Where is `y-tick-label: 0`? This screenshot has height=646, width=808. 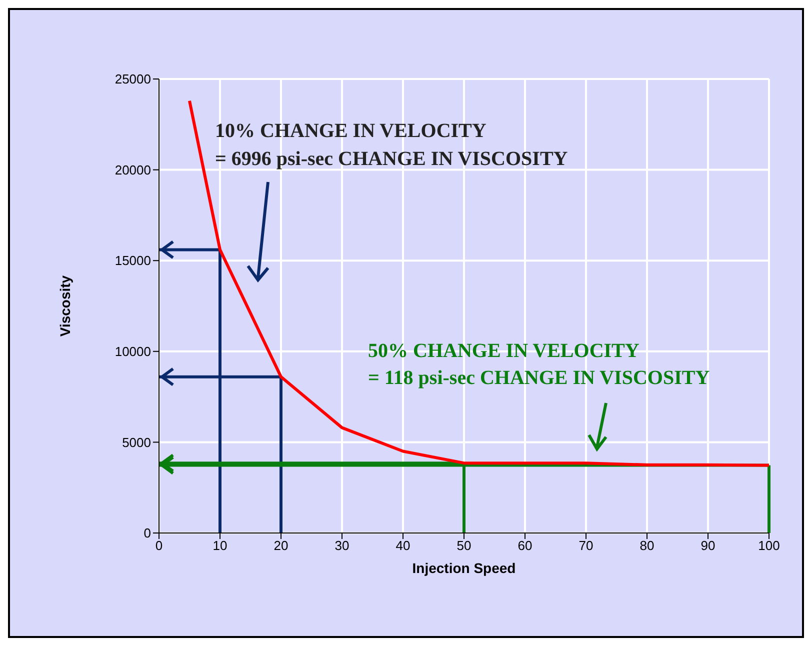 y-tick-label: 0 is located at coordinates (147, 533).